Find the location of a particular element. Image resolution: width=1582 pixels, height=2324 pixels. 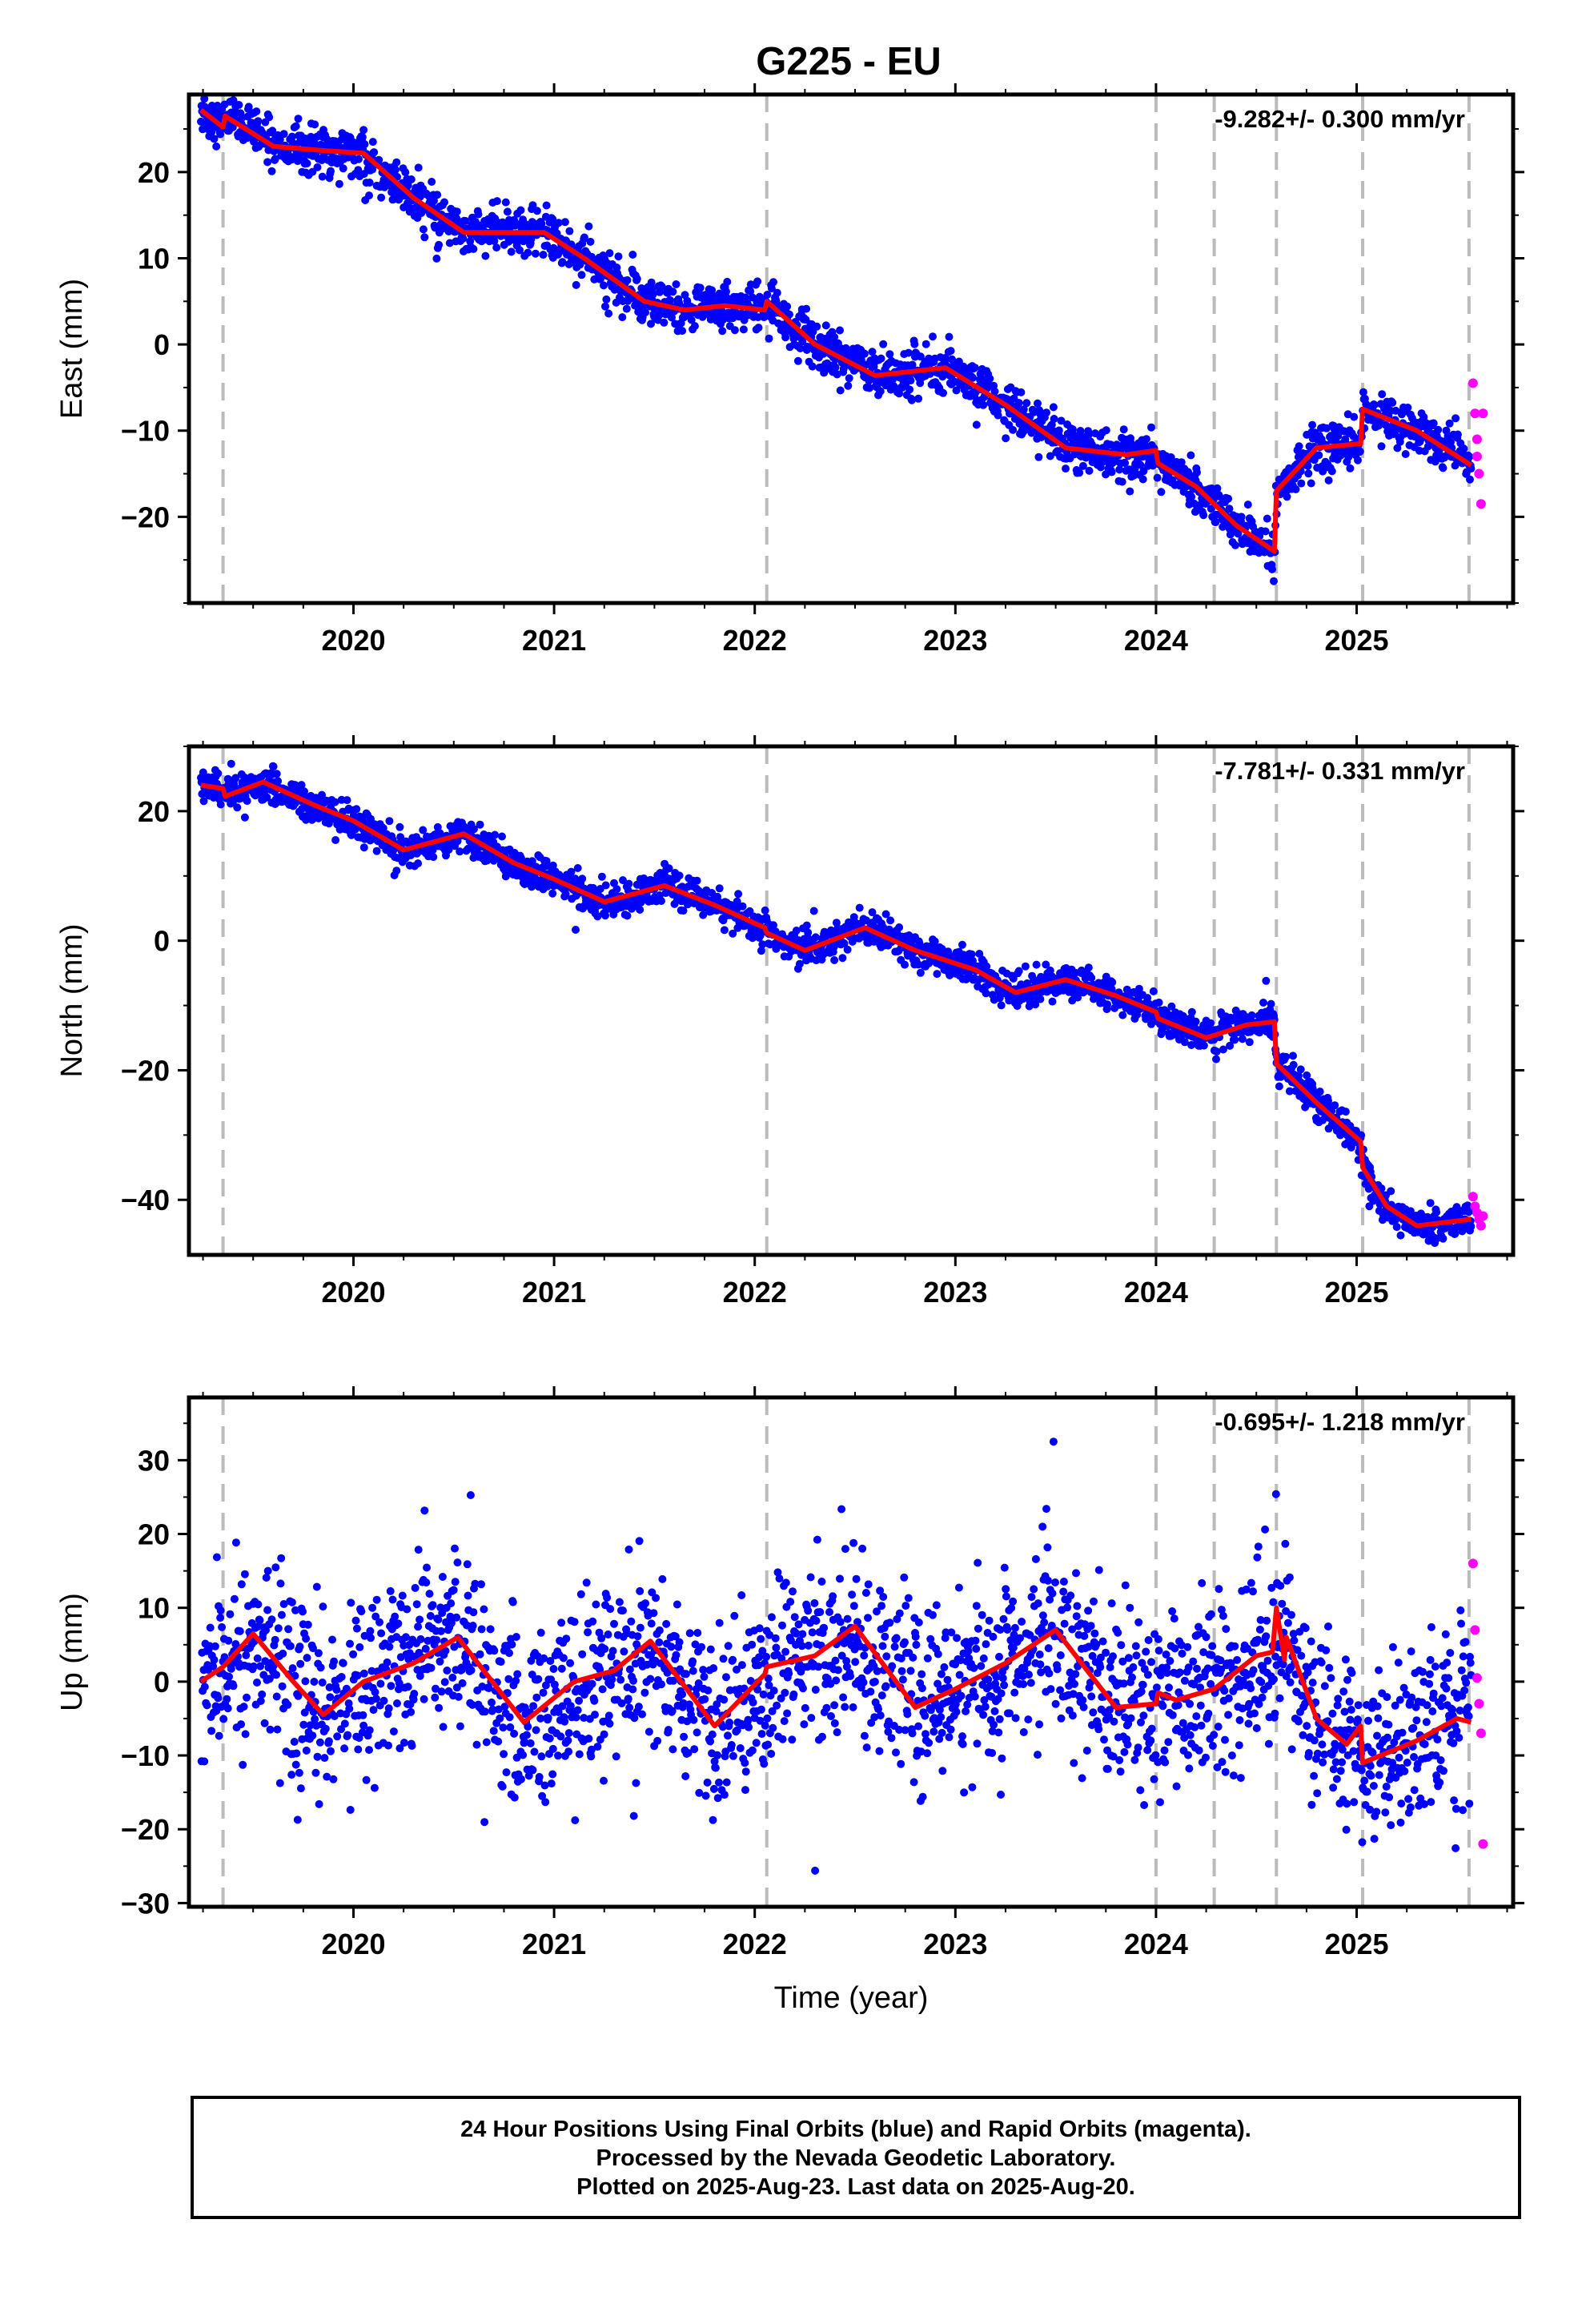

y-tick-label: 10 is located at coordinates (154, 258).